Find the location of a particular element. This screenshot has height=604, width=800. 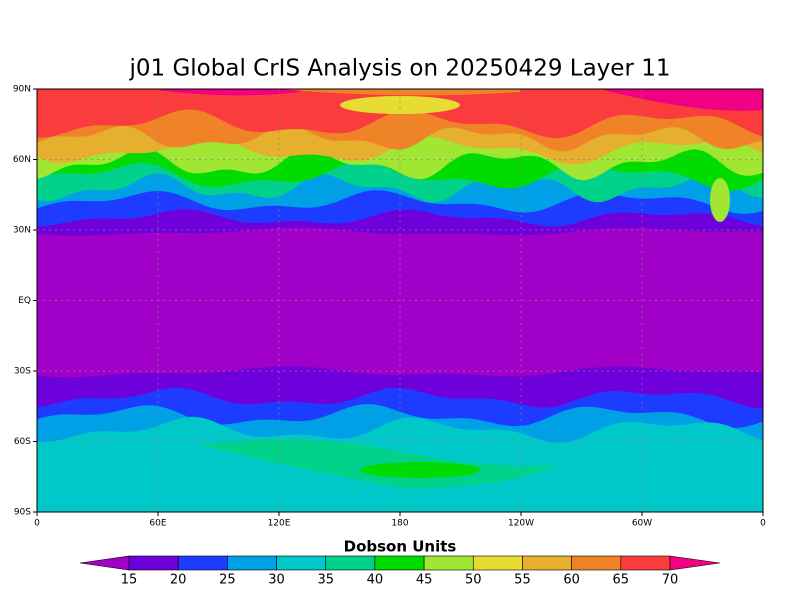

x-tick-label: 120W is located at coordinates (521, 524).